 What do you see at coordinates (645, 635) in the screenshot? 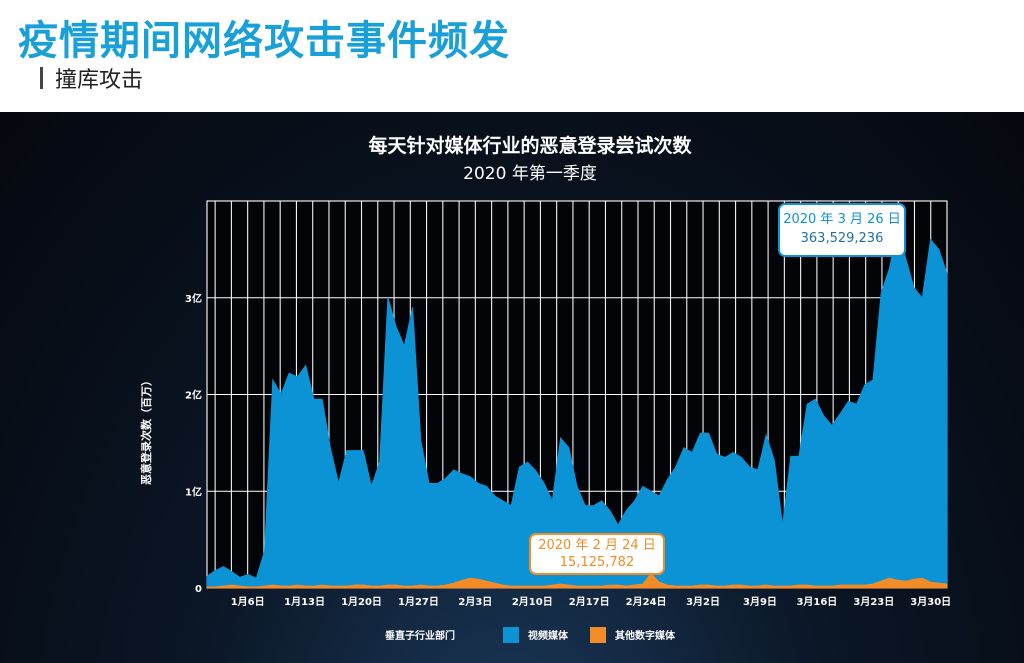
I see `legend-label-other-digital-media: 其他数字媒体` at bounding box center [645, 635].